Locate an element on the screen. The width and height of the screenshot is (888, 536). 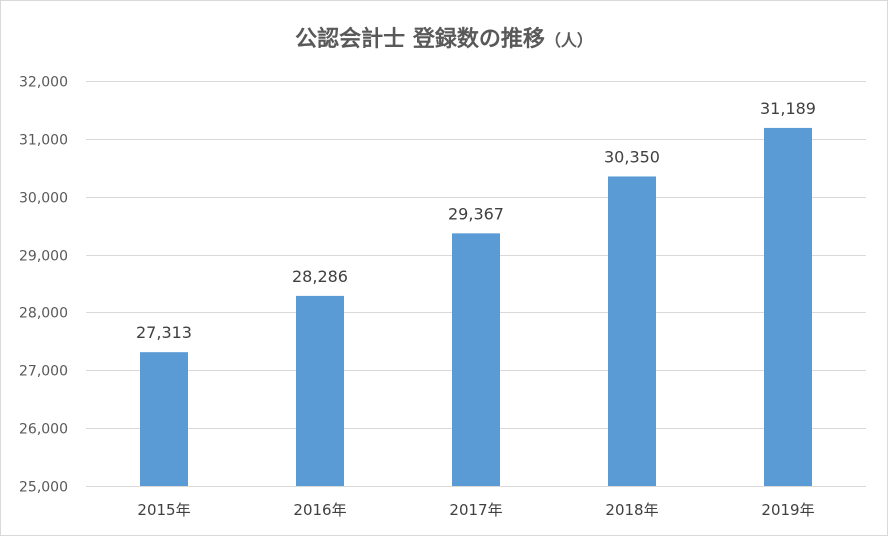
bar-value-label: 29,367 is located at coordinates (476, 213).